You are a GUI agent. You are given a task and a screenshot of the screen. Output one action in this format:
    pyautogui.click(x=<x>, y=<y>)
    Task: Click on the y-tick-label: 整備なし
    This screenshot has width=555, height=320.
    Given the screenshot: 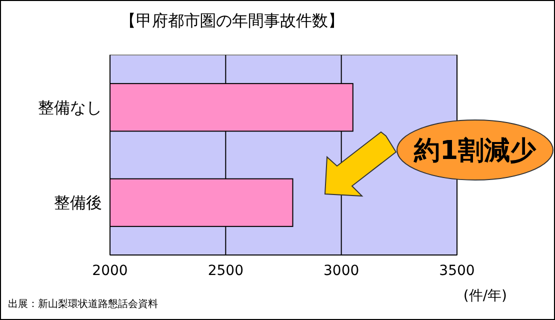 What is the action you would take?
    pyautogui.click(x=70, y=107)
    